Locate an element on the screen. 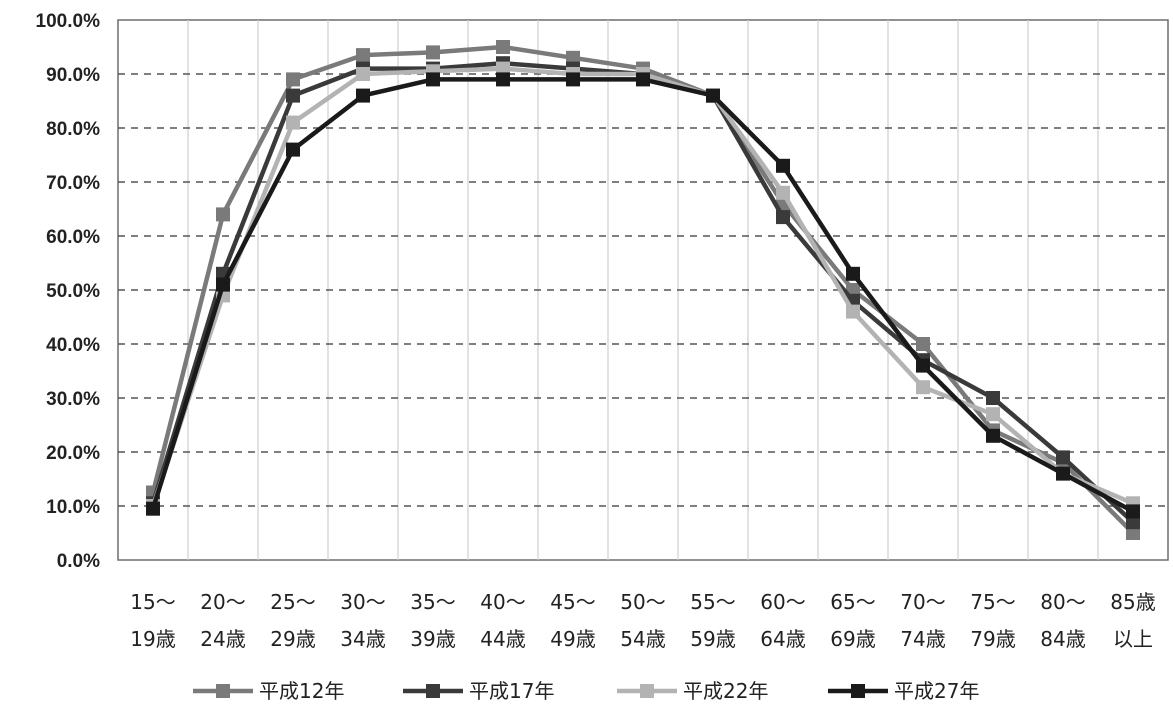  x-tick-label: 70～ is located at coordinates (922, 602).